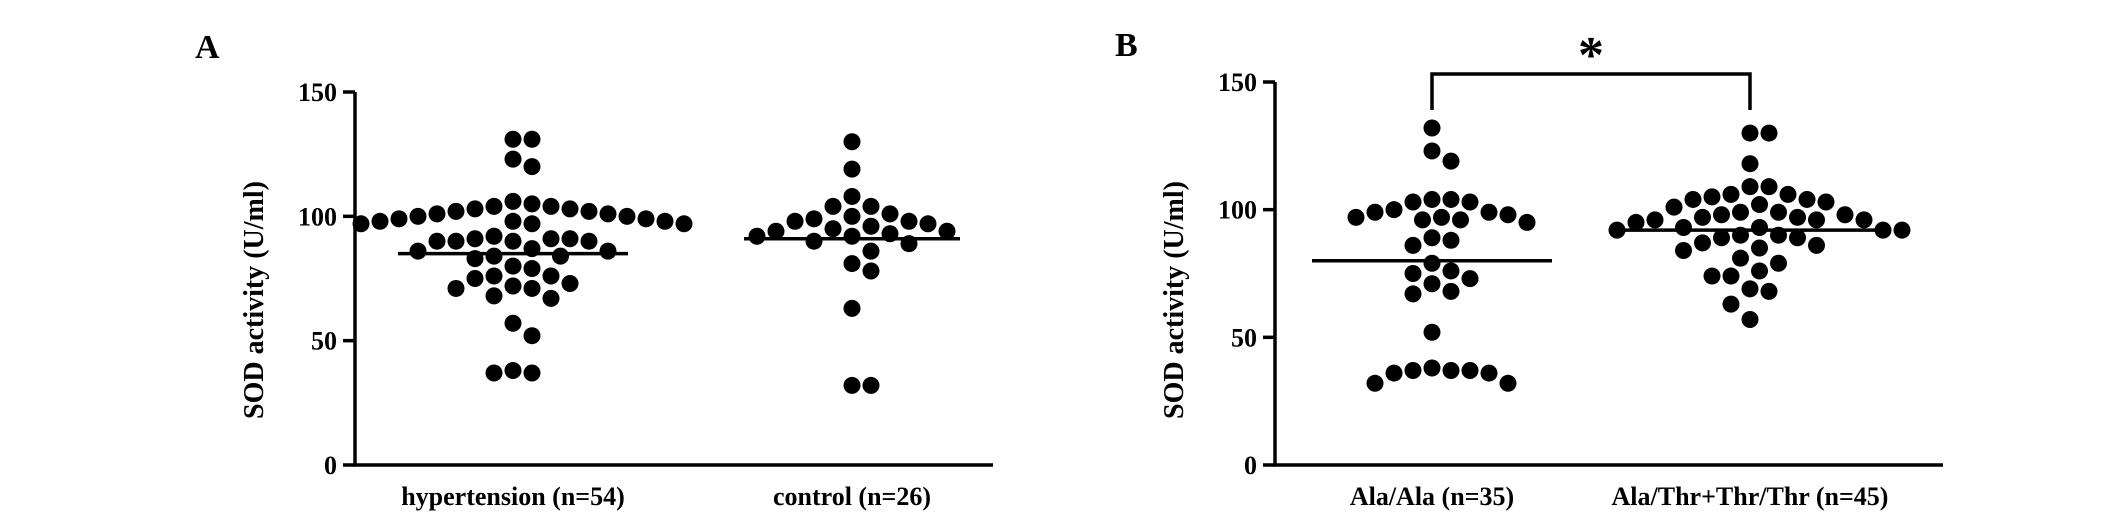 The height and width of the screenshot is (520, 2126). What do you see at coordinates (1432, 496) in the screenshot?
I see `category-label-ala-ala: Ala/Ala (n=35)` at bounding box center [1432, 496].